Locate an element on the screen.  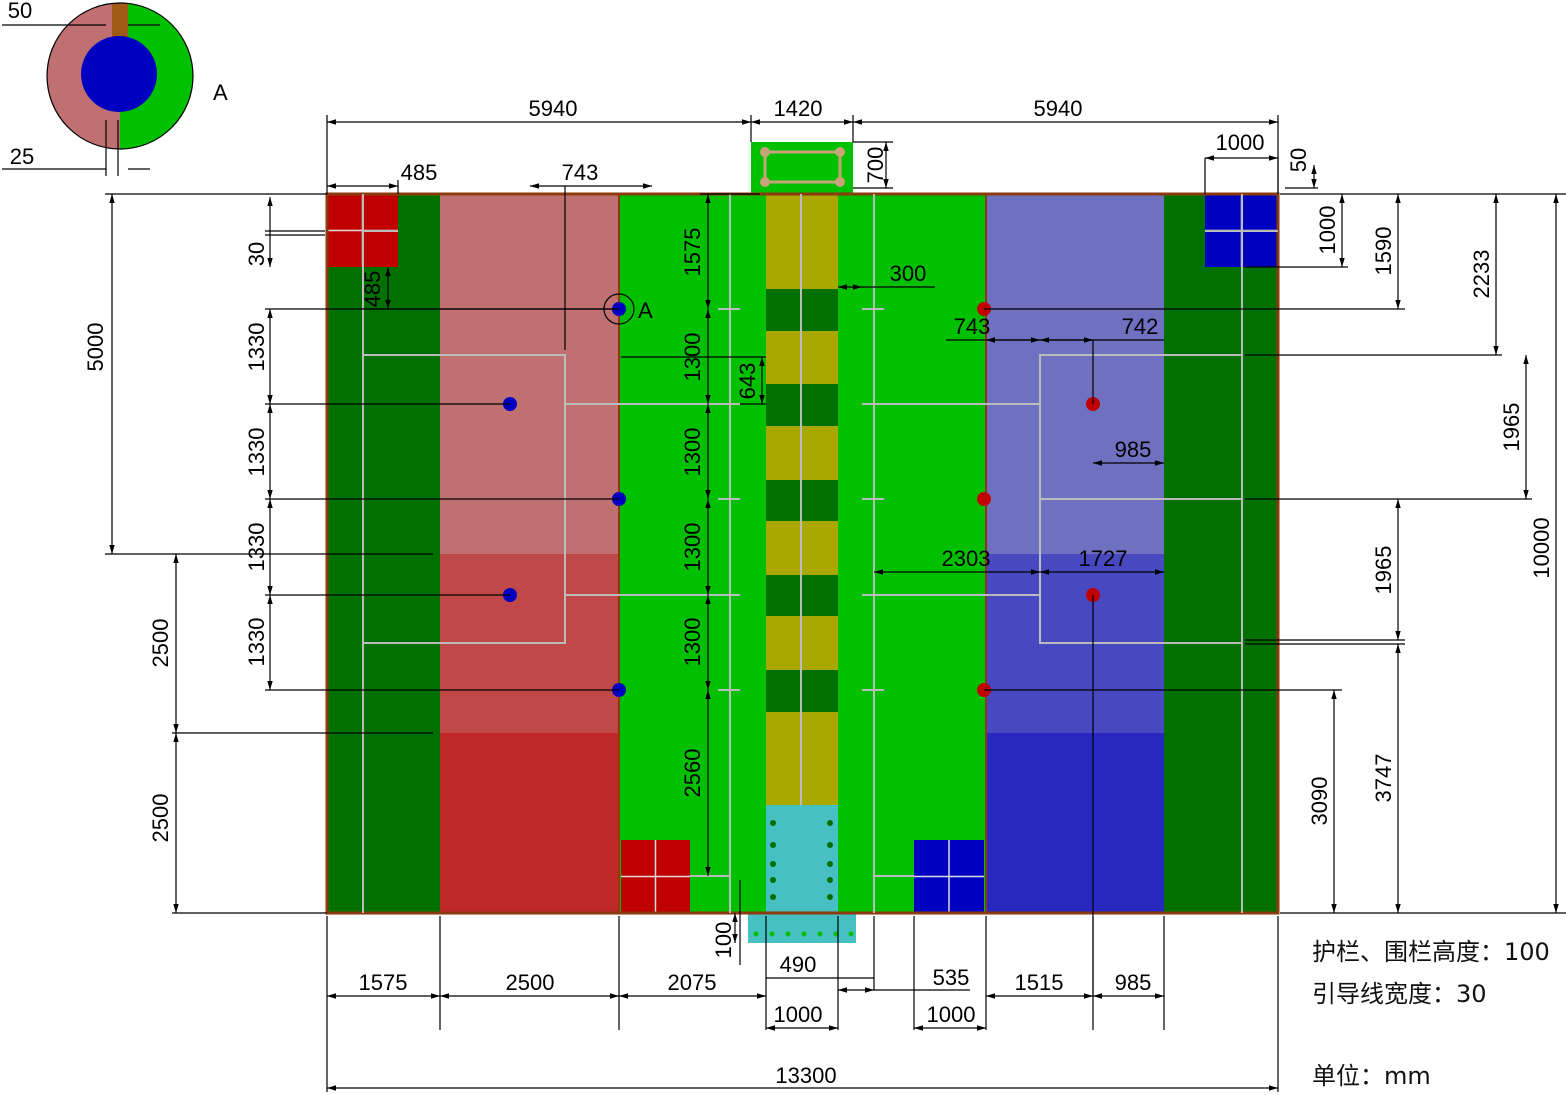
dimension-label: 2560 is located at coordinates (692, 773).